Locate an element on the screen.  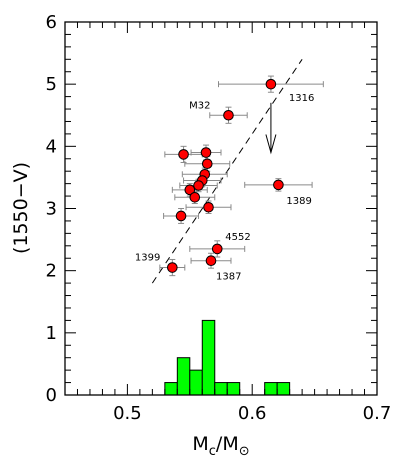
histogram is located at coordinates (227, 357).